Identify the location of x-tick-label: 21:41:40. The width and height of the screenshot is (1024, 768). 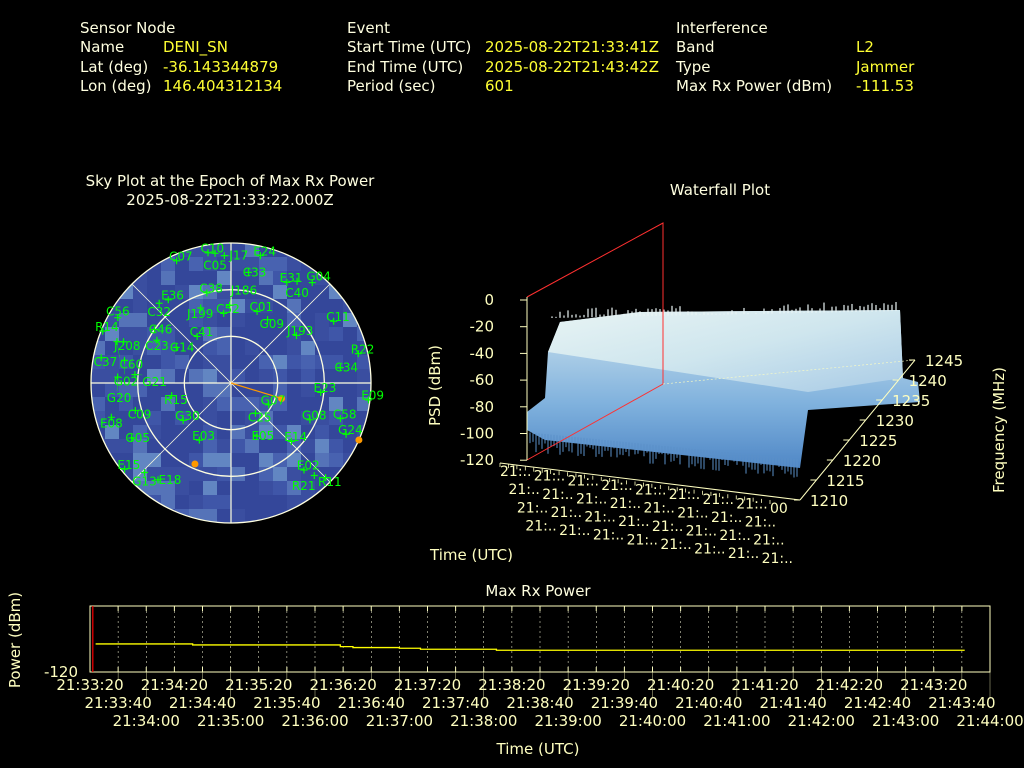
(792, 703).